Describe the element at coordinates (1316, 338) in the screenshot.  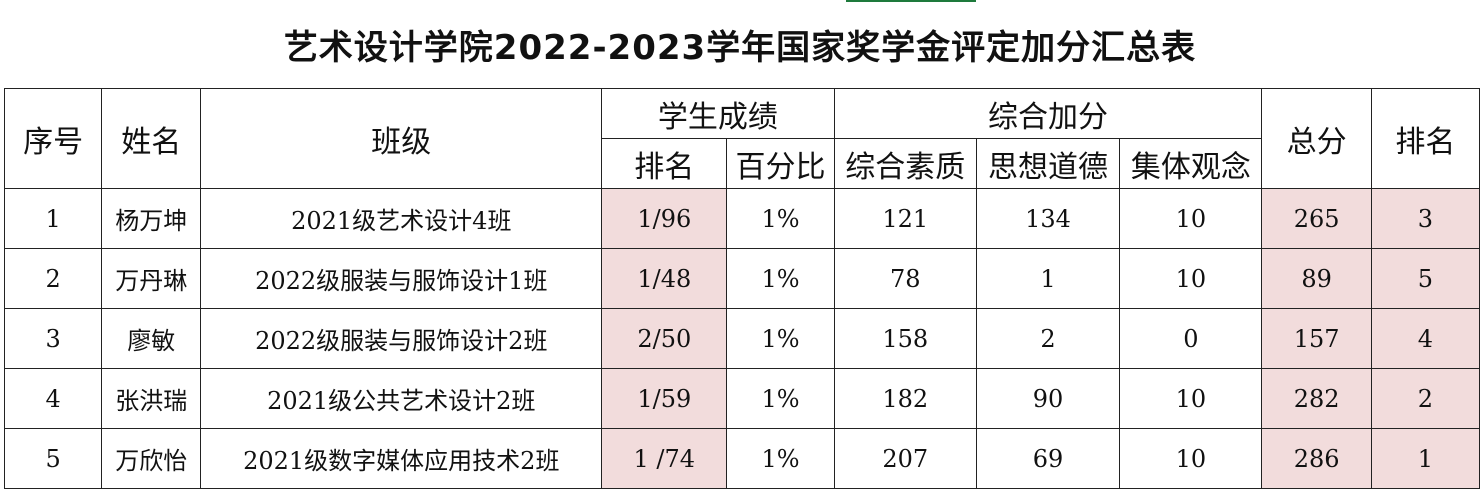
I see `cell-total: 157` at that location.